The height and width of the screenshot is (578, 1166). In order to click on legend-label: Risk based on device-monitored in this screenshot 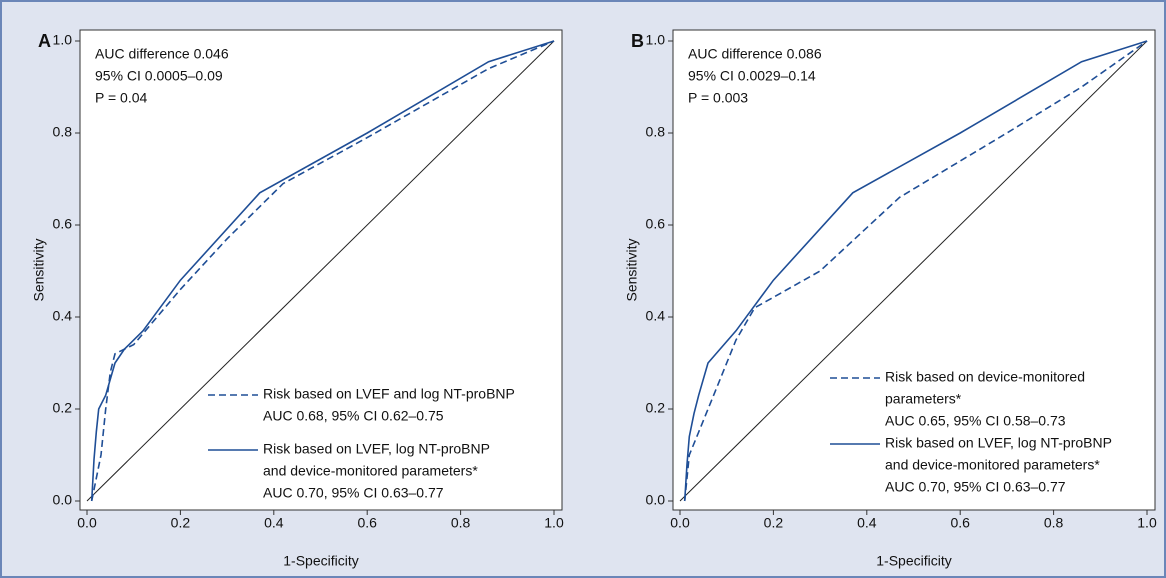, I will do `click(985, 377)`.